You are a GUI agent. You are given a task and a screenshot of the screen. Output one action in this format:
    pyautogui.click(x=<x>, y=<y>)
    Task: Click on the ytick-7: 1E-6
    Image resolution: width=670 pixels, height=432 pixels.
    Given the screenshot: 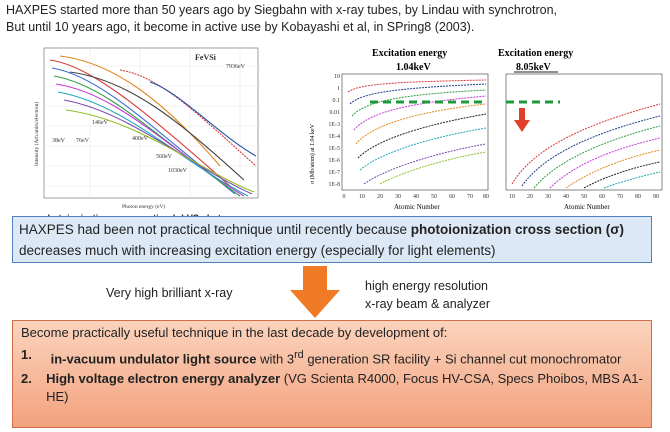 What is the action you would take?
    pyautogui.click(x=334, y=161)
    